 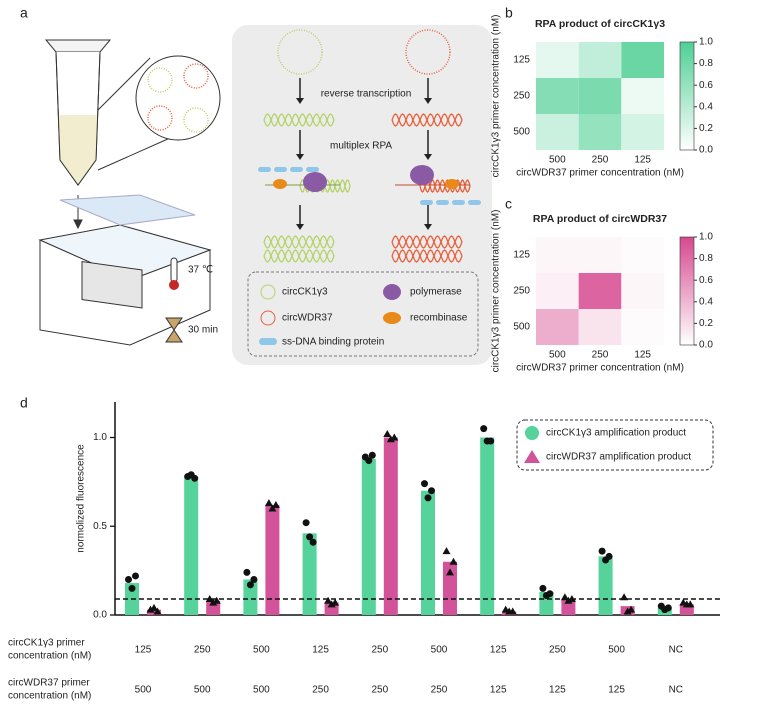 I want to click on temperature: 37 ℃, so click(x=200, y=270).